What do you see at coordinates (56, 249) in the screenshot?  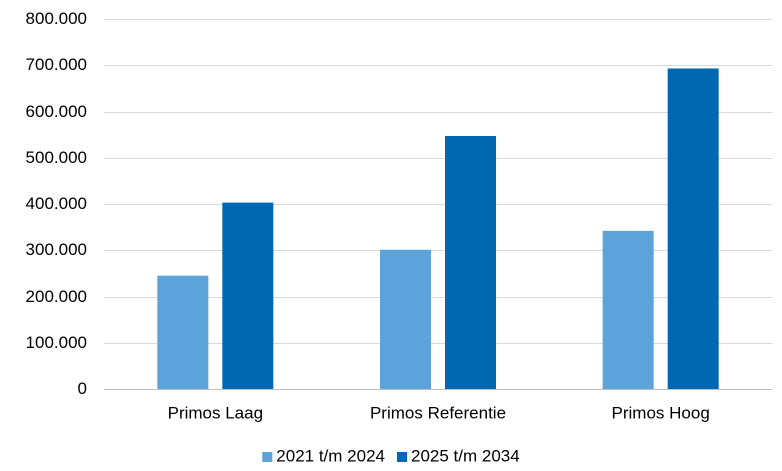 I see `y-tick-label: 300.000` at bounding box center [56, 249].